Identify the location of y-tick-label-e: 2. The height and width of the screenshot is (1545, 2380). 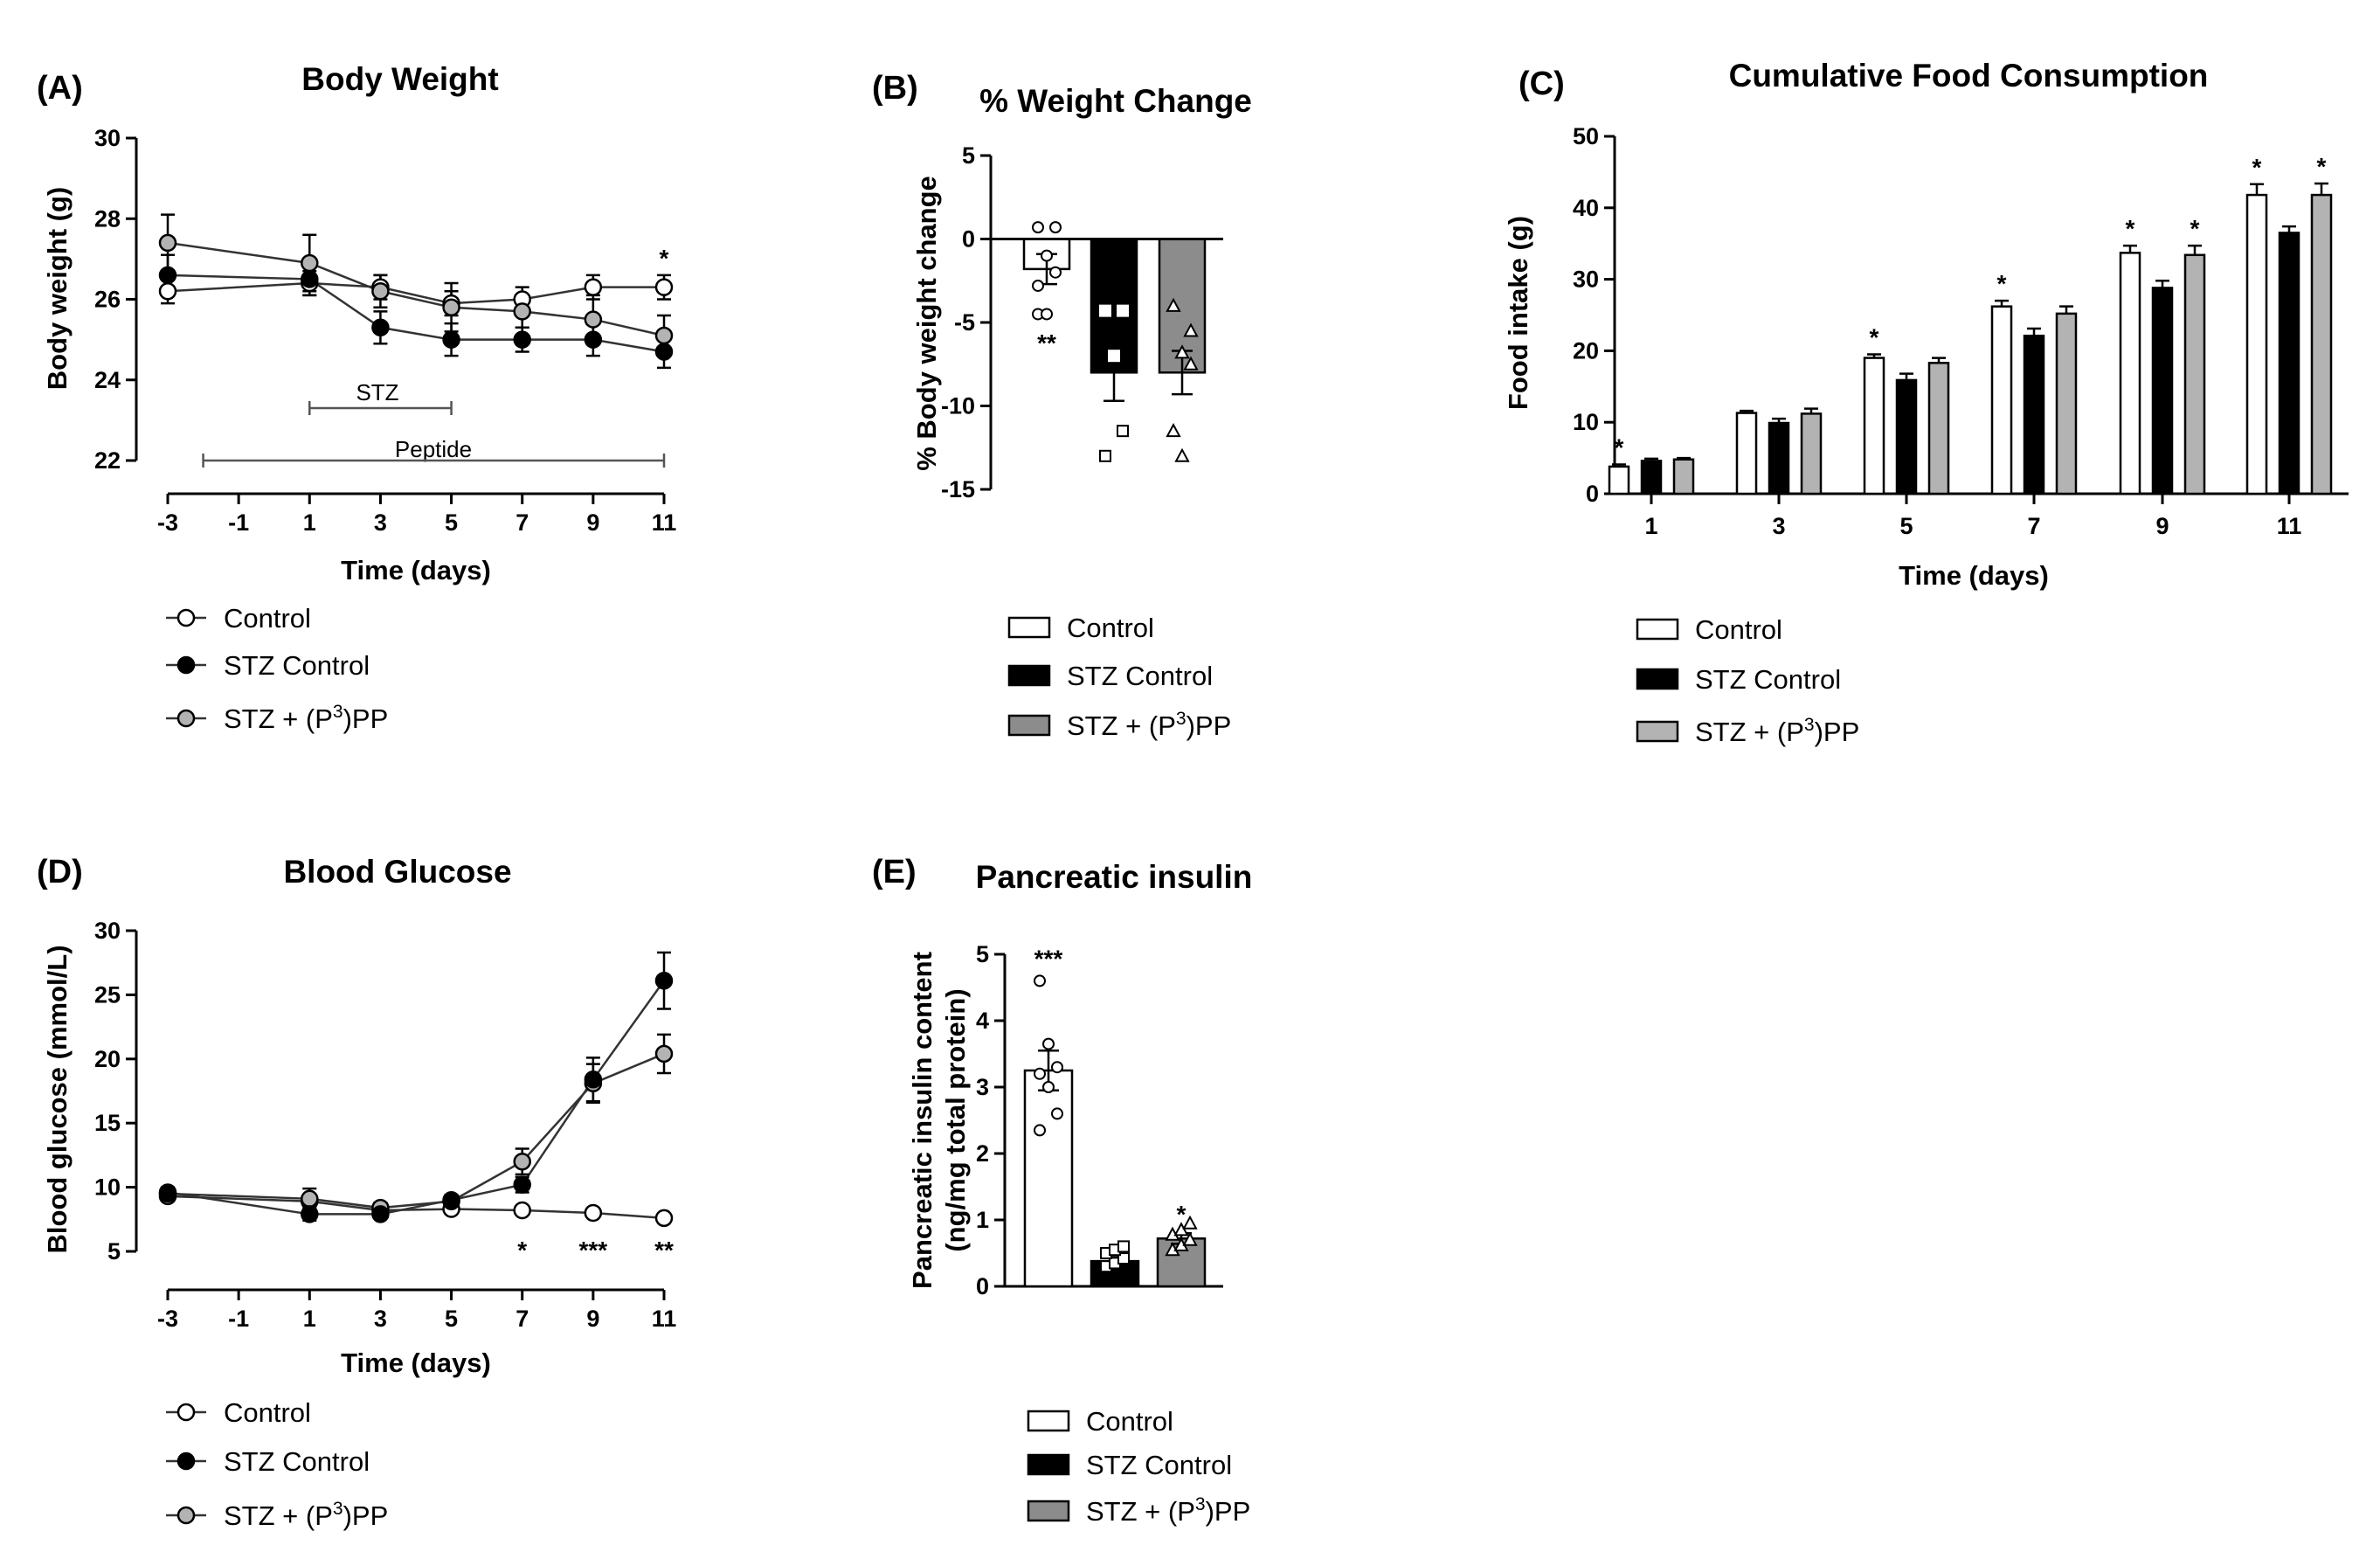
(982, 1153).